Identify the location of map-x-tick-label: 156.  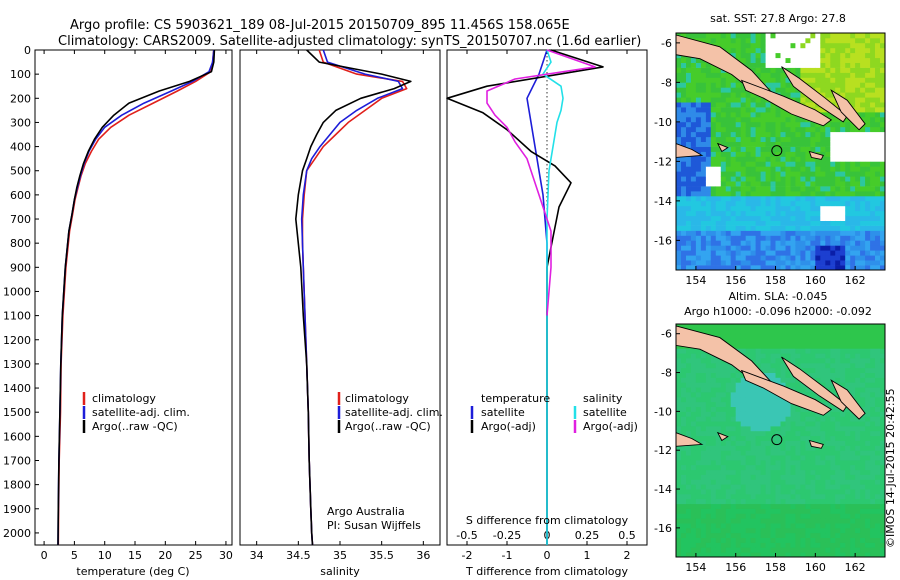
(735, 280).